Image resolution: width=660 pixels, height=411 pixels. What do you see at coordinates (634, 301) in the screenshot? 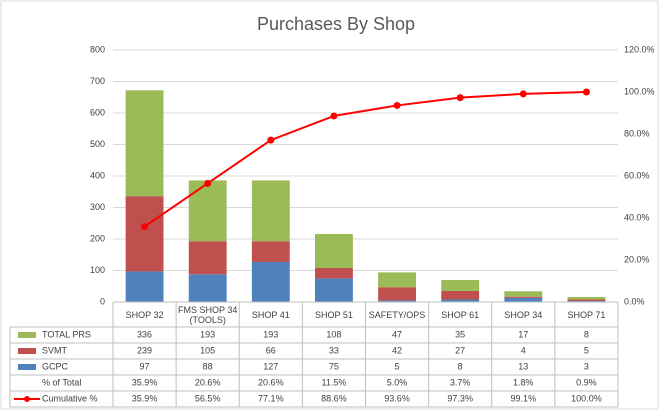
I see `y2-tick-label: 0.0%` at bounding box center [634, 301].